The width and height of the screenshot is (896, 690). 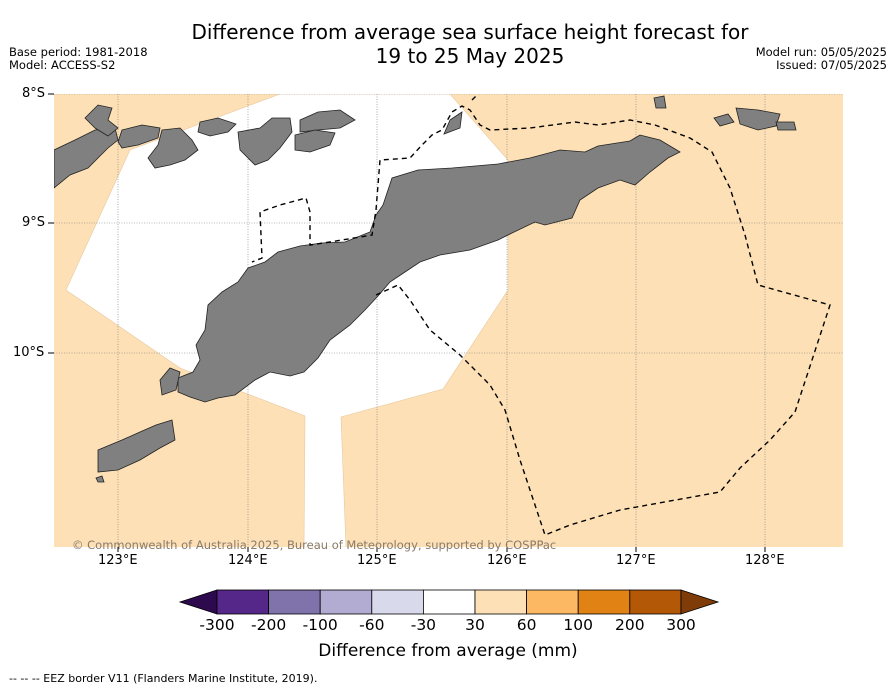 I want to click on eez-line-north, so click(x=475, y=97).